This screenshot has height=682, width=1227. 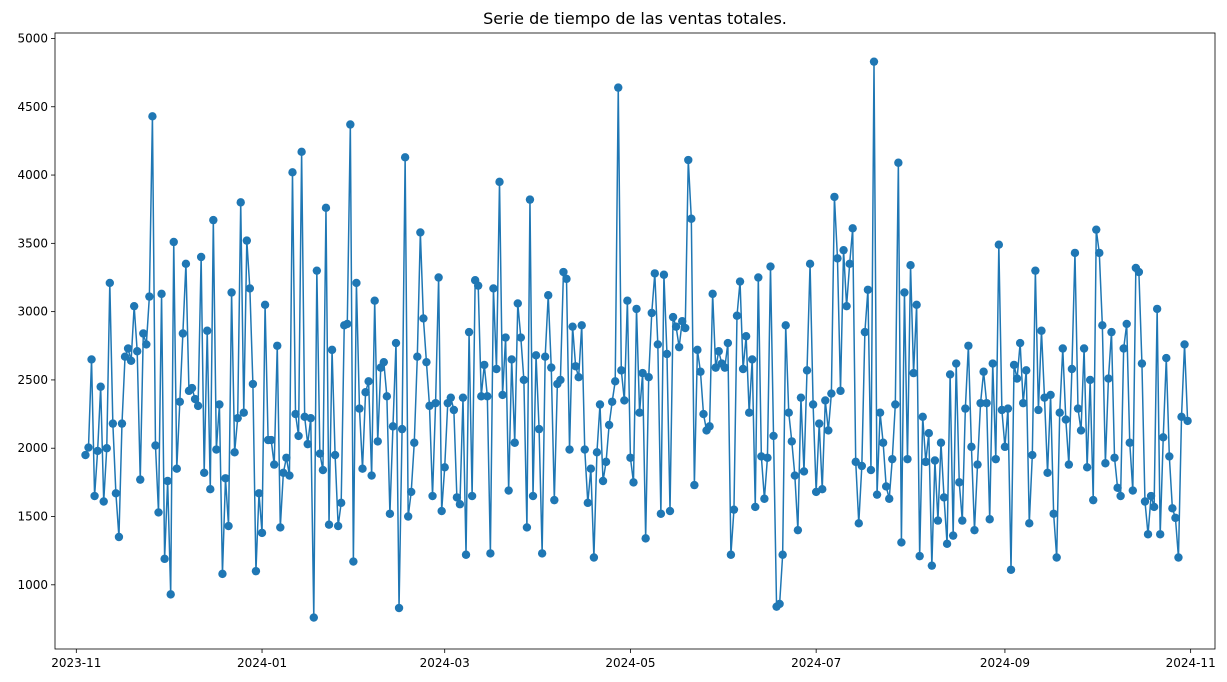 What do you see at coordinates (635, 18) in the screenshot?
I see `chart-title: Serie de tiempo de las ventas totales.` at bounding box center [635, 18].